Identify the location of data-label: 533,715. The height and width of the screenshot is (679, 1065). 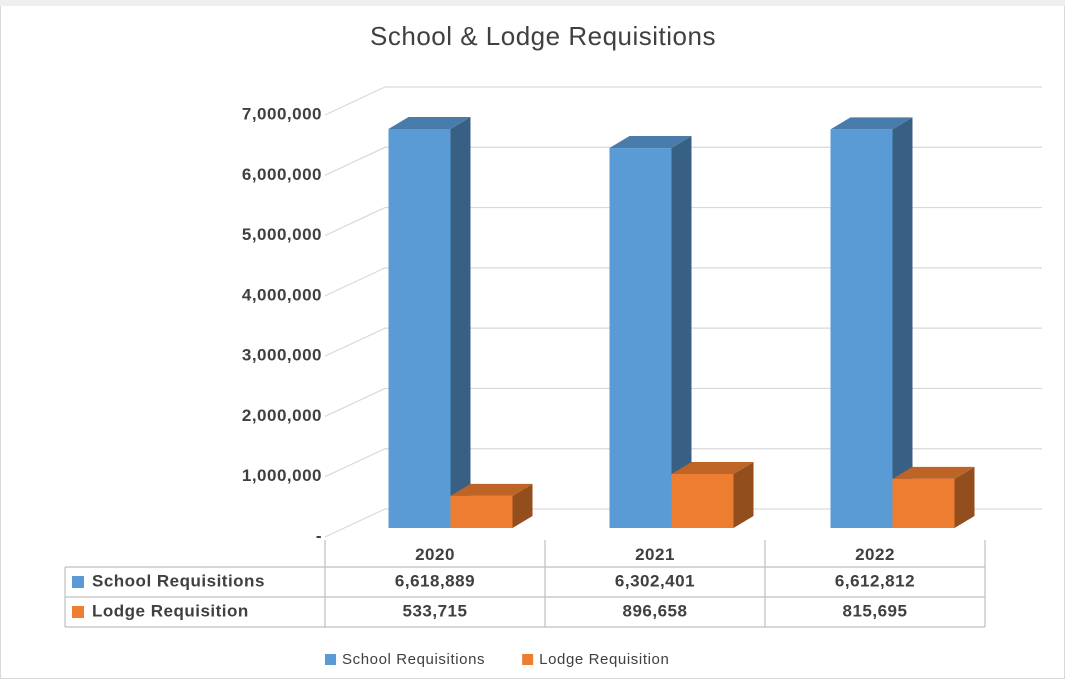
(435, 610).